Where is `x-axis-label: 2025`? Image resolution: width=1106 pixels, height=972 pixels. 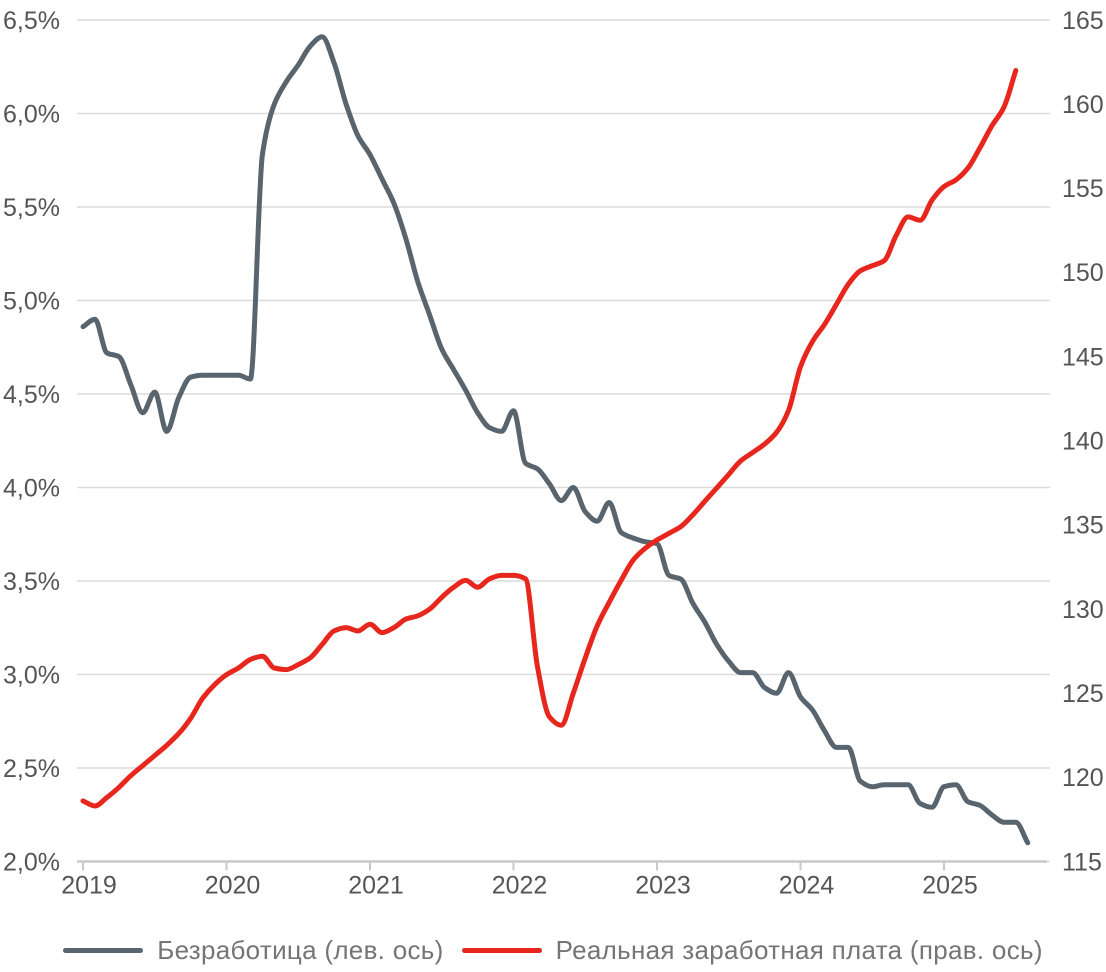 x-axis-label: 2025 is located at coordinates (950, 886).